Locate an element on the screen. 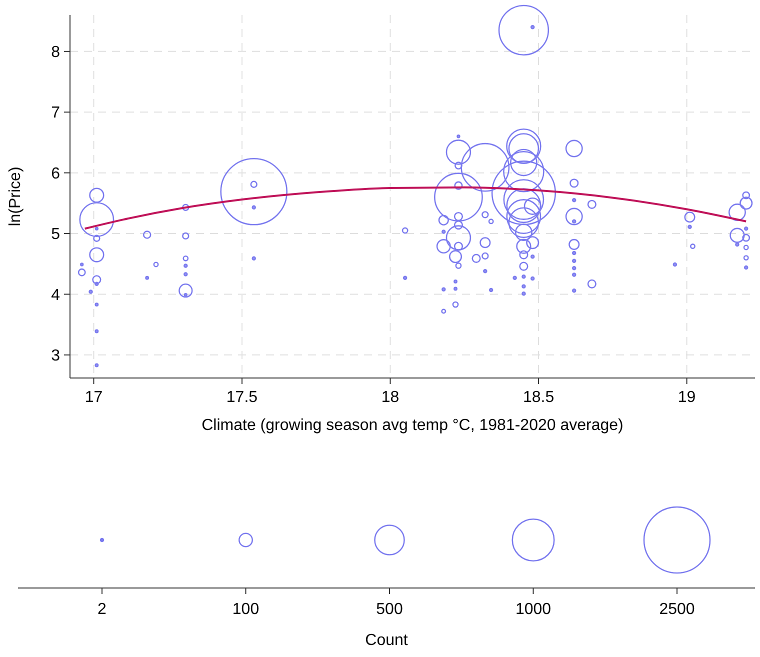  legend-label: 1000 is located at coordinates (533, 609).